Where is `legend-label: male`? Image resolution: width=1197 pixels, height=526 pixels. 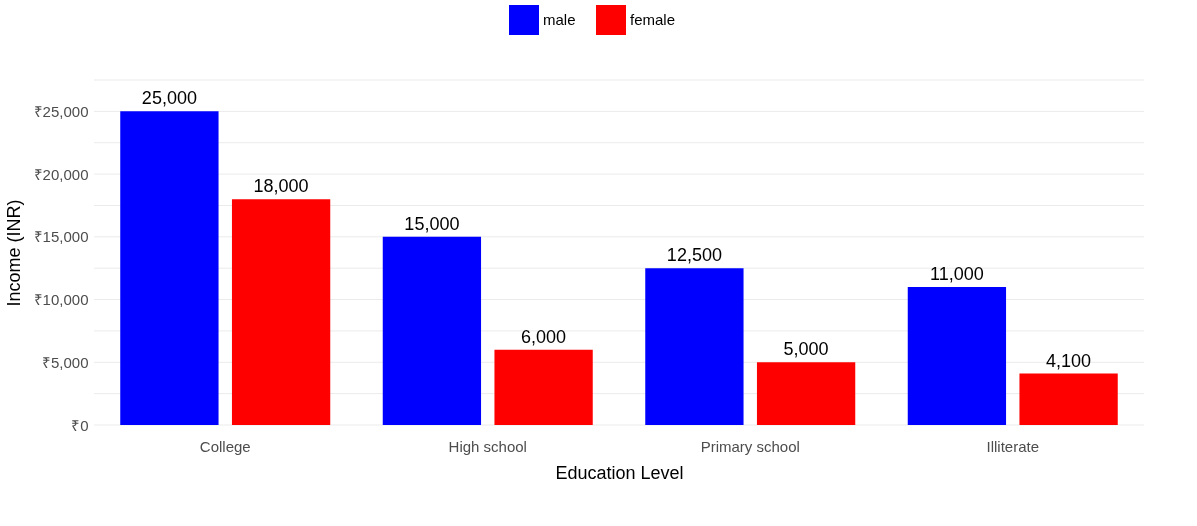
legend-label: male is located at coordinates (559, 19).